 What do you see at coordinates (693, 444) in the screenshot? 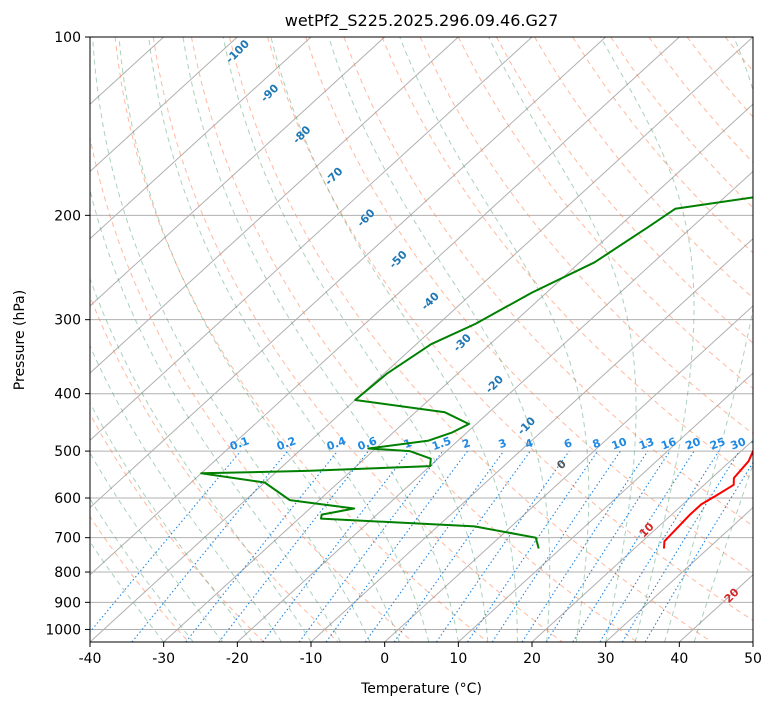
I see `mixing-ratio-label: 20` at bounding box center [693, 444].